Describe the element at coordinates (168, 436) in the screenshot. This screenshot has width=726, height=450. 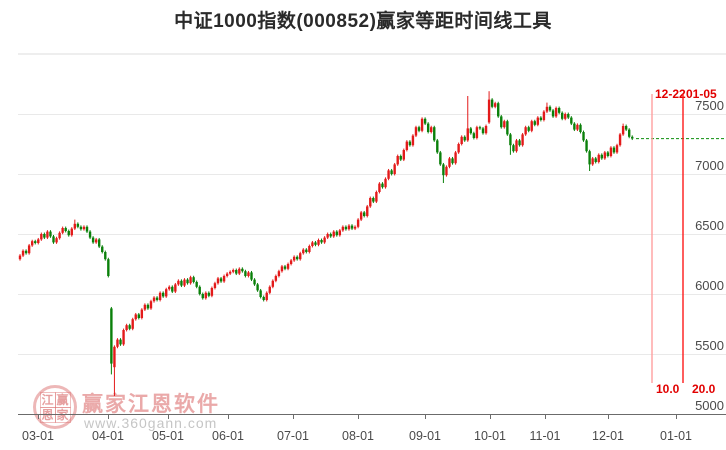
I see `x-axis-label: 05-01` at that location.